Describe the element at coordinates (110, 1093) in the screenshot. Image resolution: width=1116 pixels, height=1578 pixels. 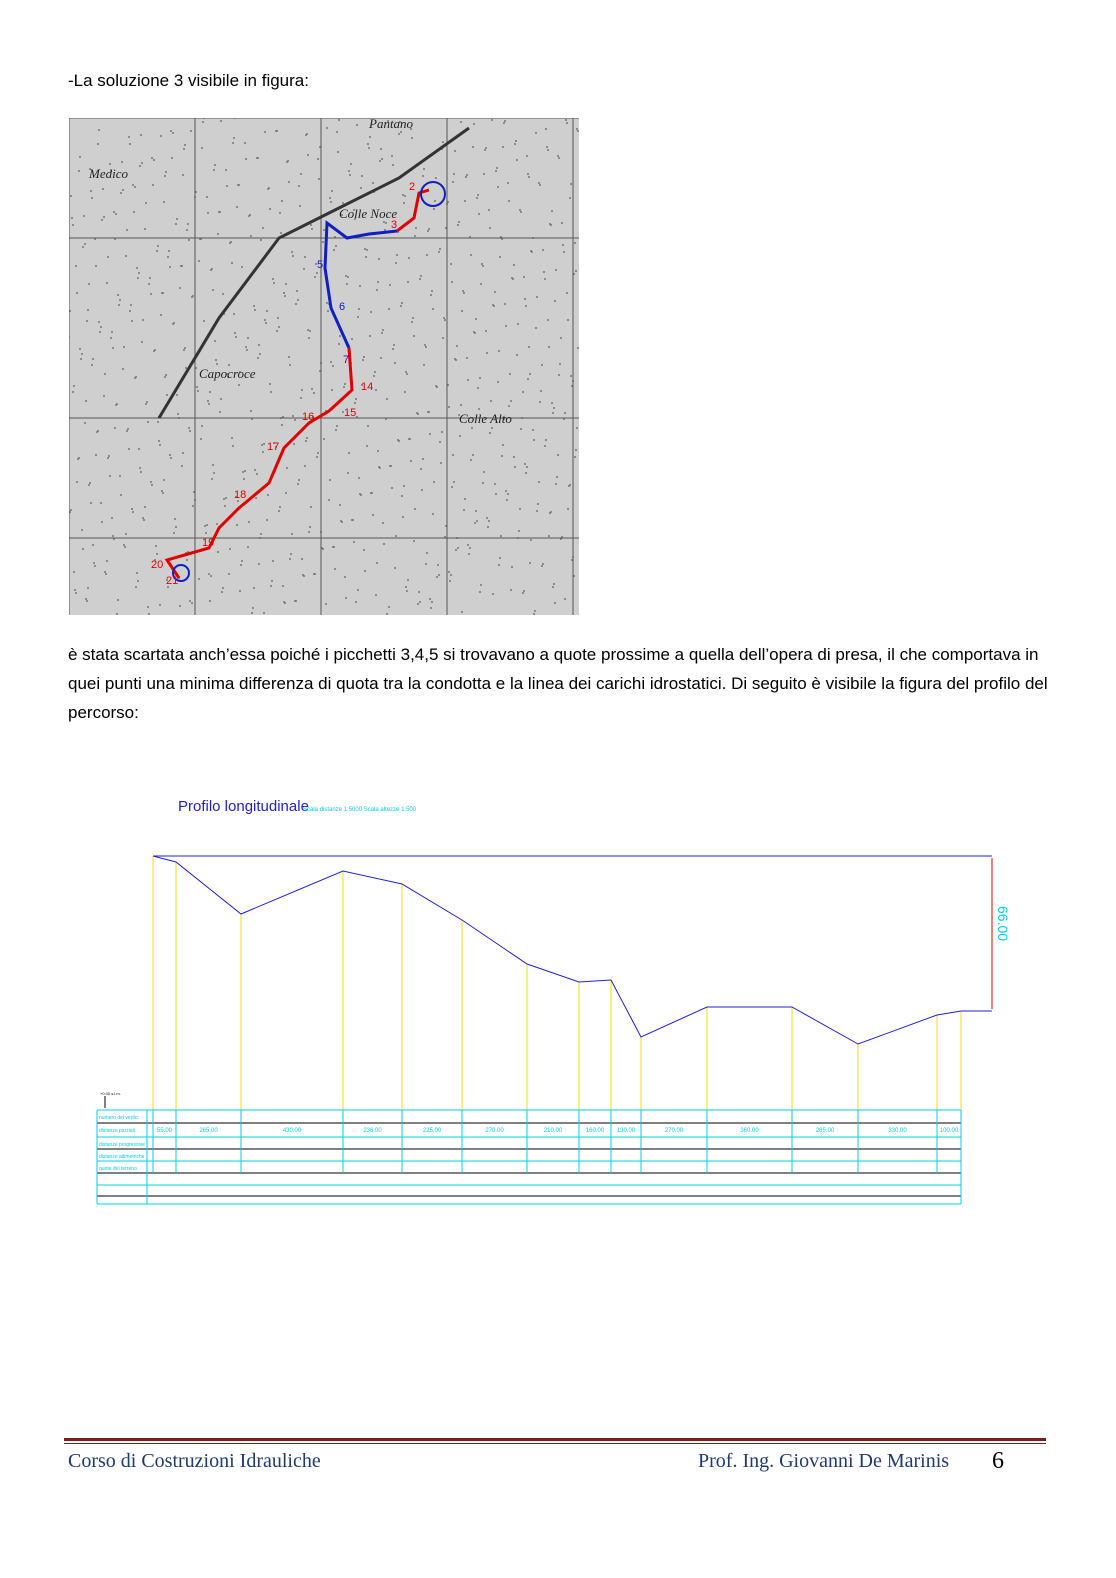
I see `datum-label: +0.00 s.l.m.` at that location.